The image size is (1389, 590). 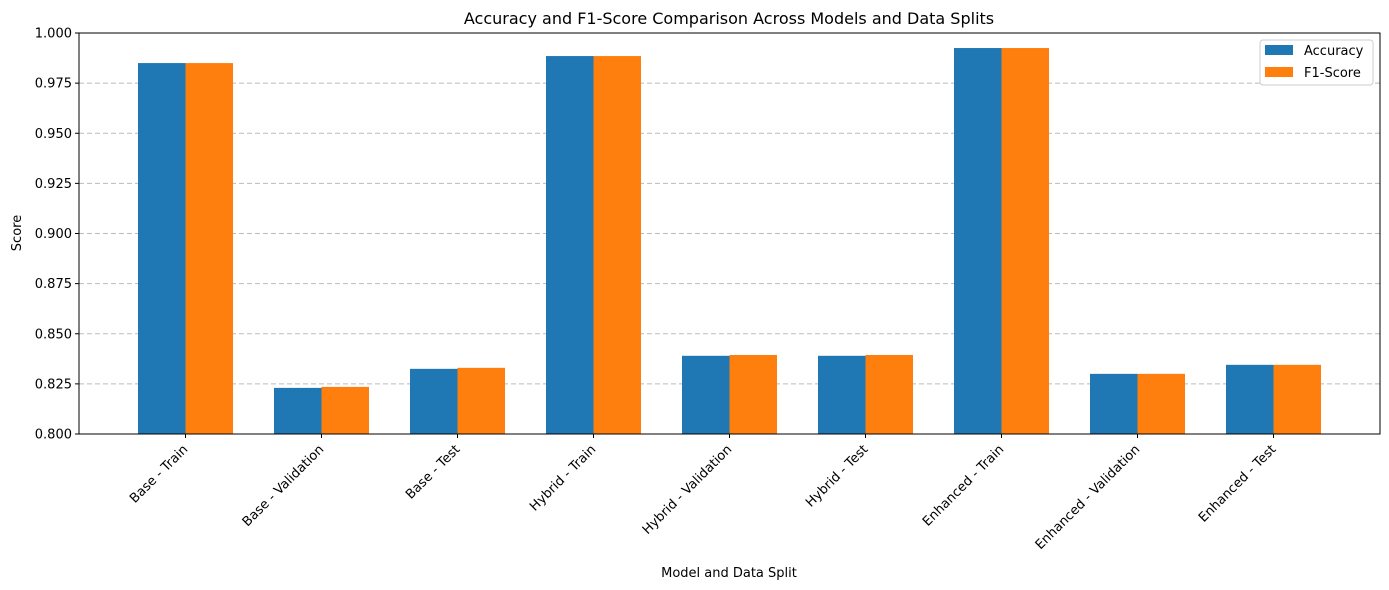 I want to click on x-tick-label: Enhanced - Validation, so click(x=1088, y=497).